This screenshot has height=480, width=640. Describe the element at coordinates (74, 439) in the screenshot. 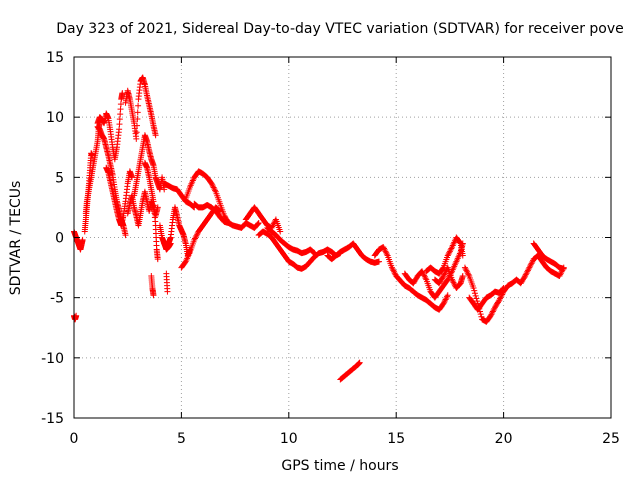

I see `x-tick-label: 0` at that location.